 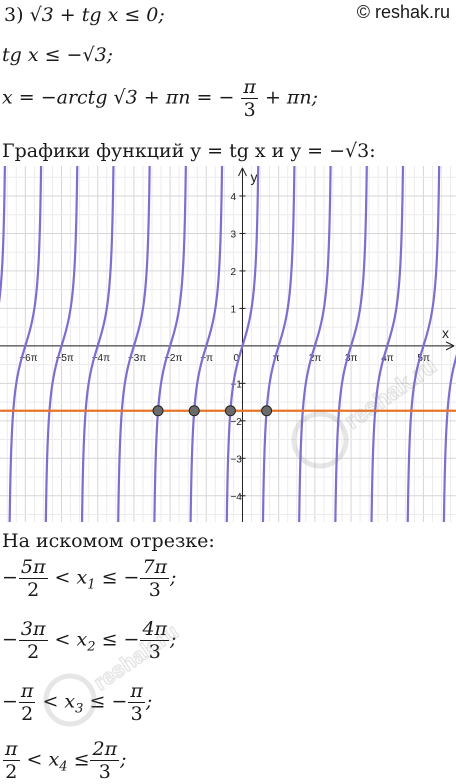 I want to click on y-tick-label: −2, so click(x=236, y=422).